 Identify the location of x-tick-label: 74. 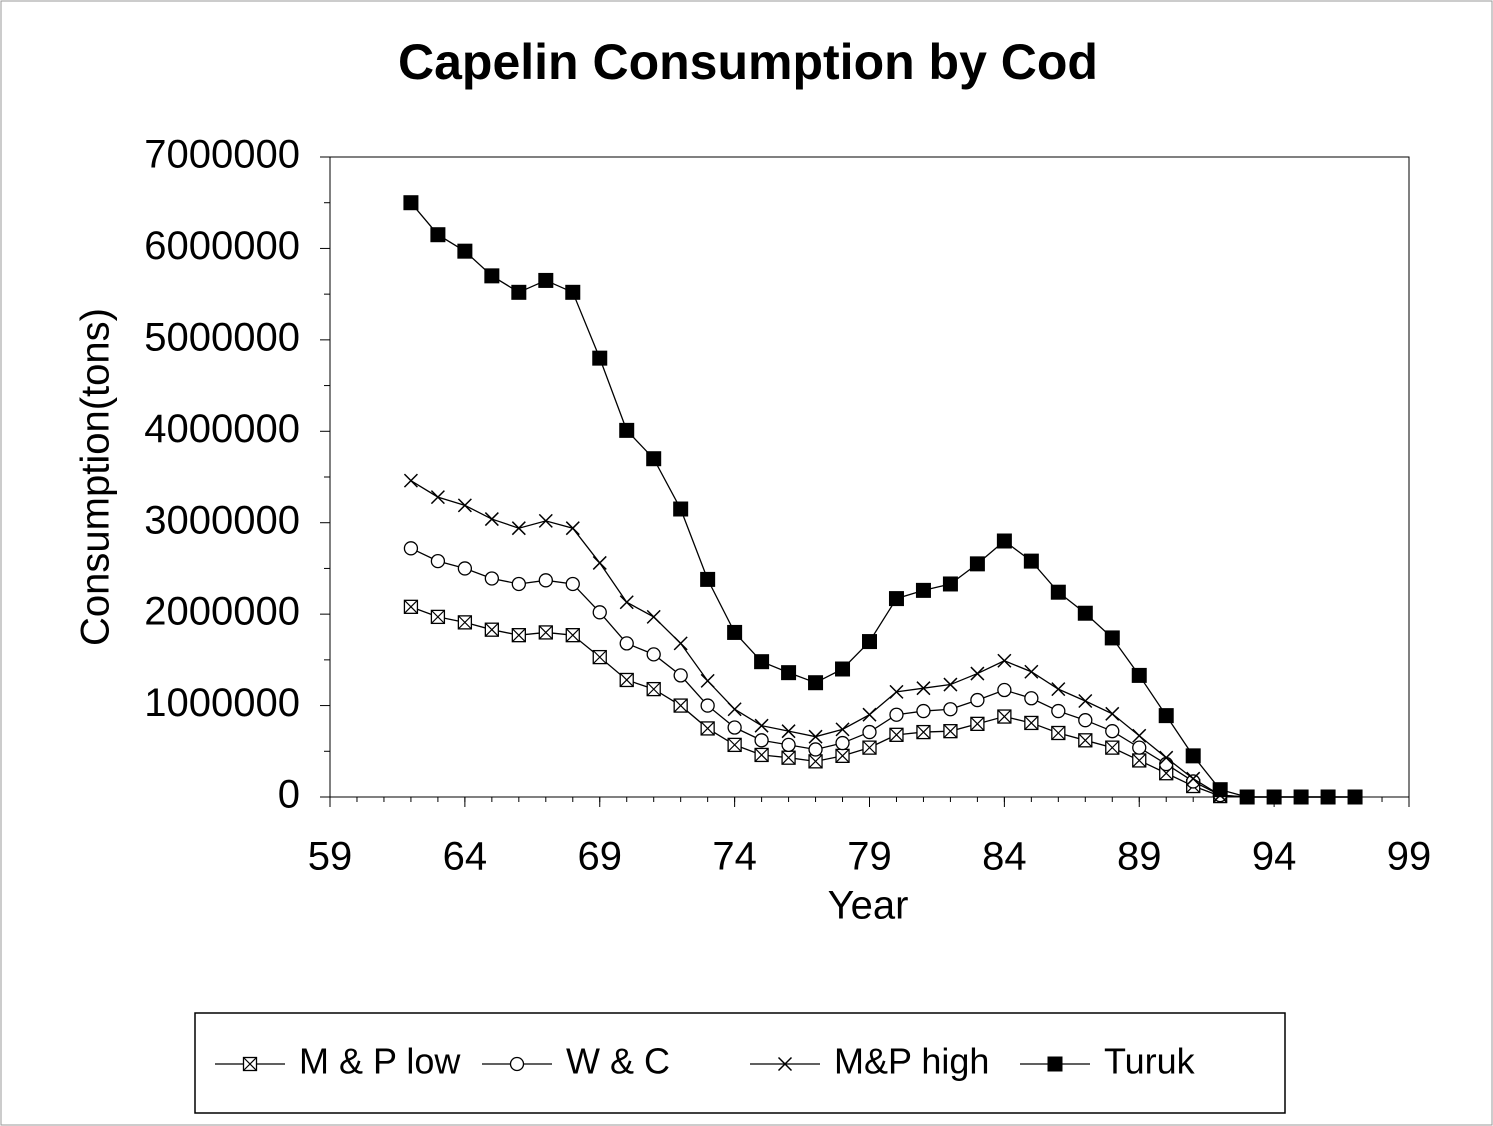
(734, 857).